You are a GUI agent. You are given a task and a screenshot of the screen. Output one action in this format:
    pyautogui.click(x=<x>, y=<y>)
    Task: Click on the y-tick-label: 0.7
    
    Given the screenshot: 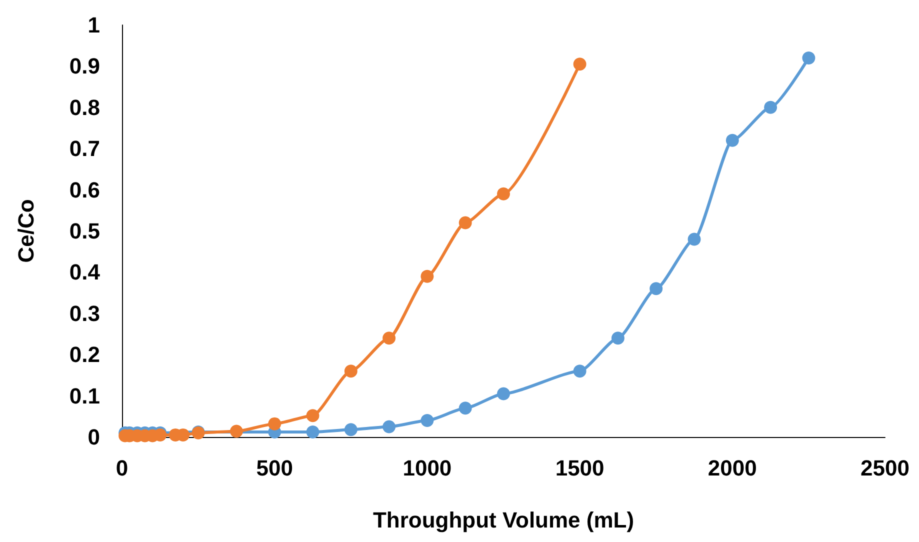 What is the action you would take?
    pyautogui.click(x=84, y=149)
    